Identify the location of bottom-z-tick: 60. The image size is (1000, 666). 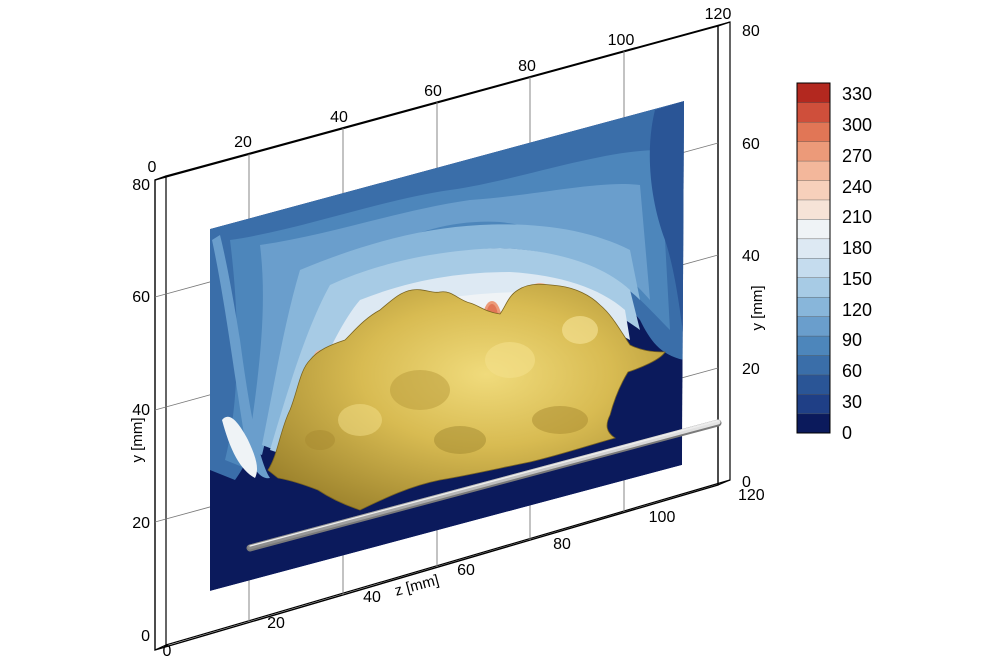
(466, 570).